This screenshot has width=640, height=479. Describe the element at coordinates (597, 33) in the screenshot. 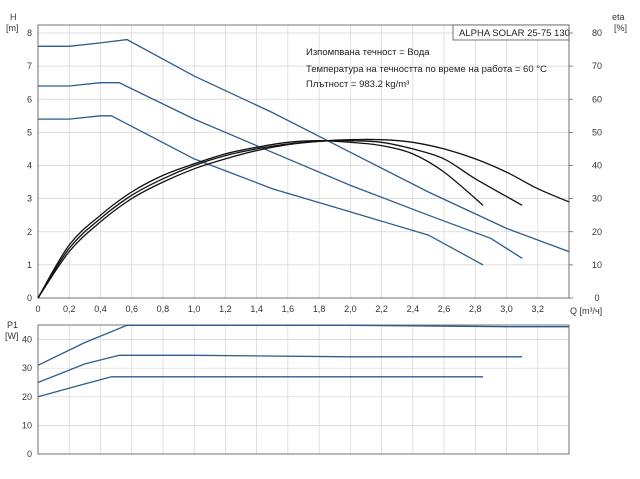

I see `y-right-tick-label: 80` at that location.